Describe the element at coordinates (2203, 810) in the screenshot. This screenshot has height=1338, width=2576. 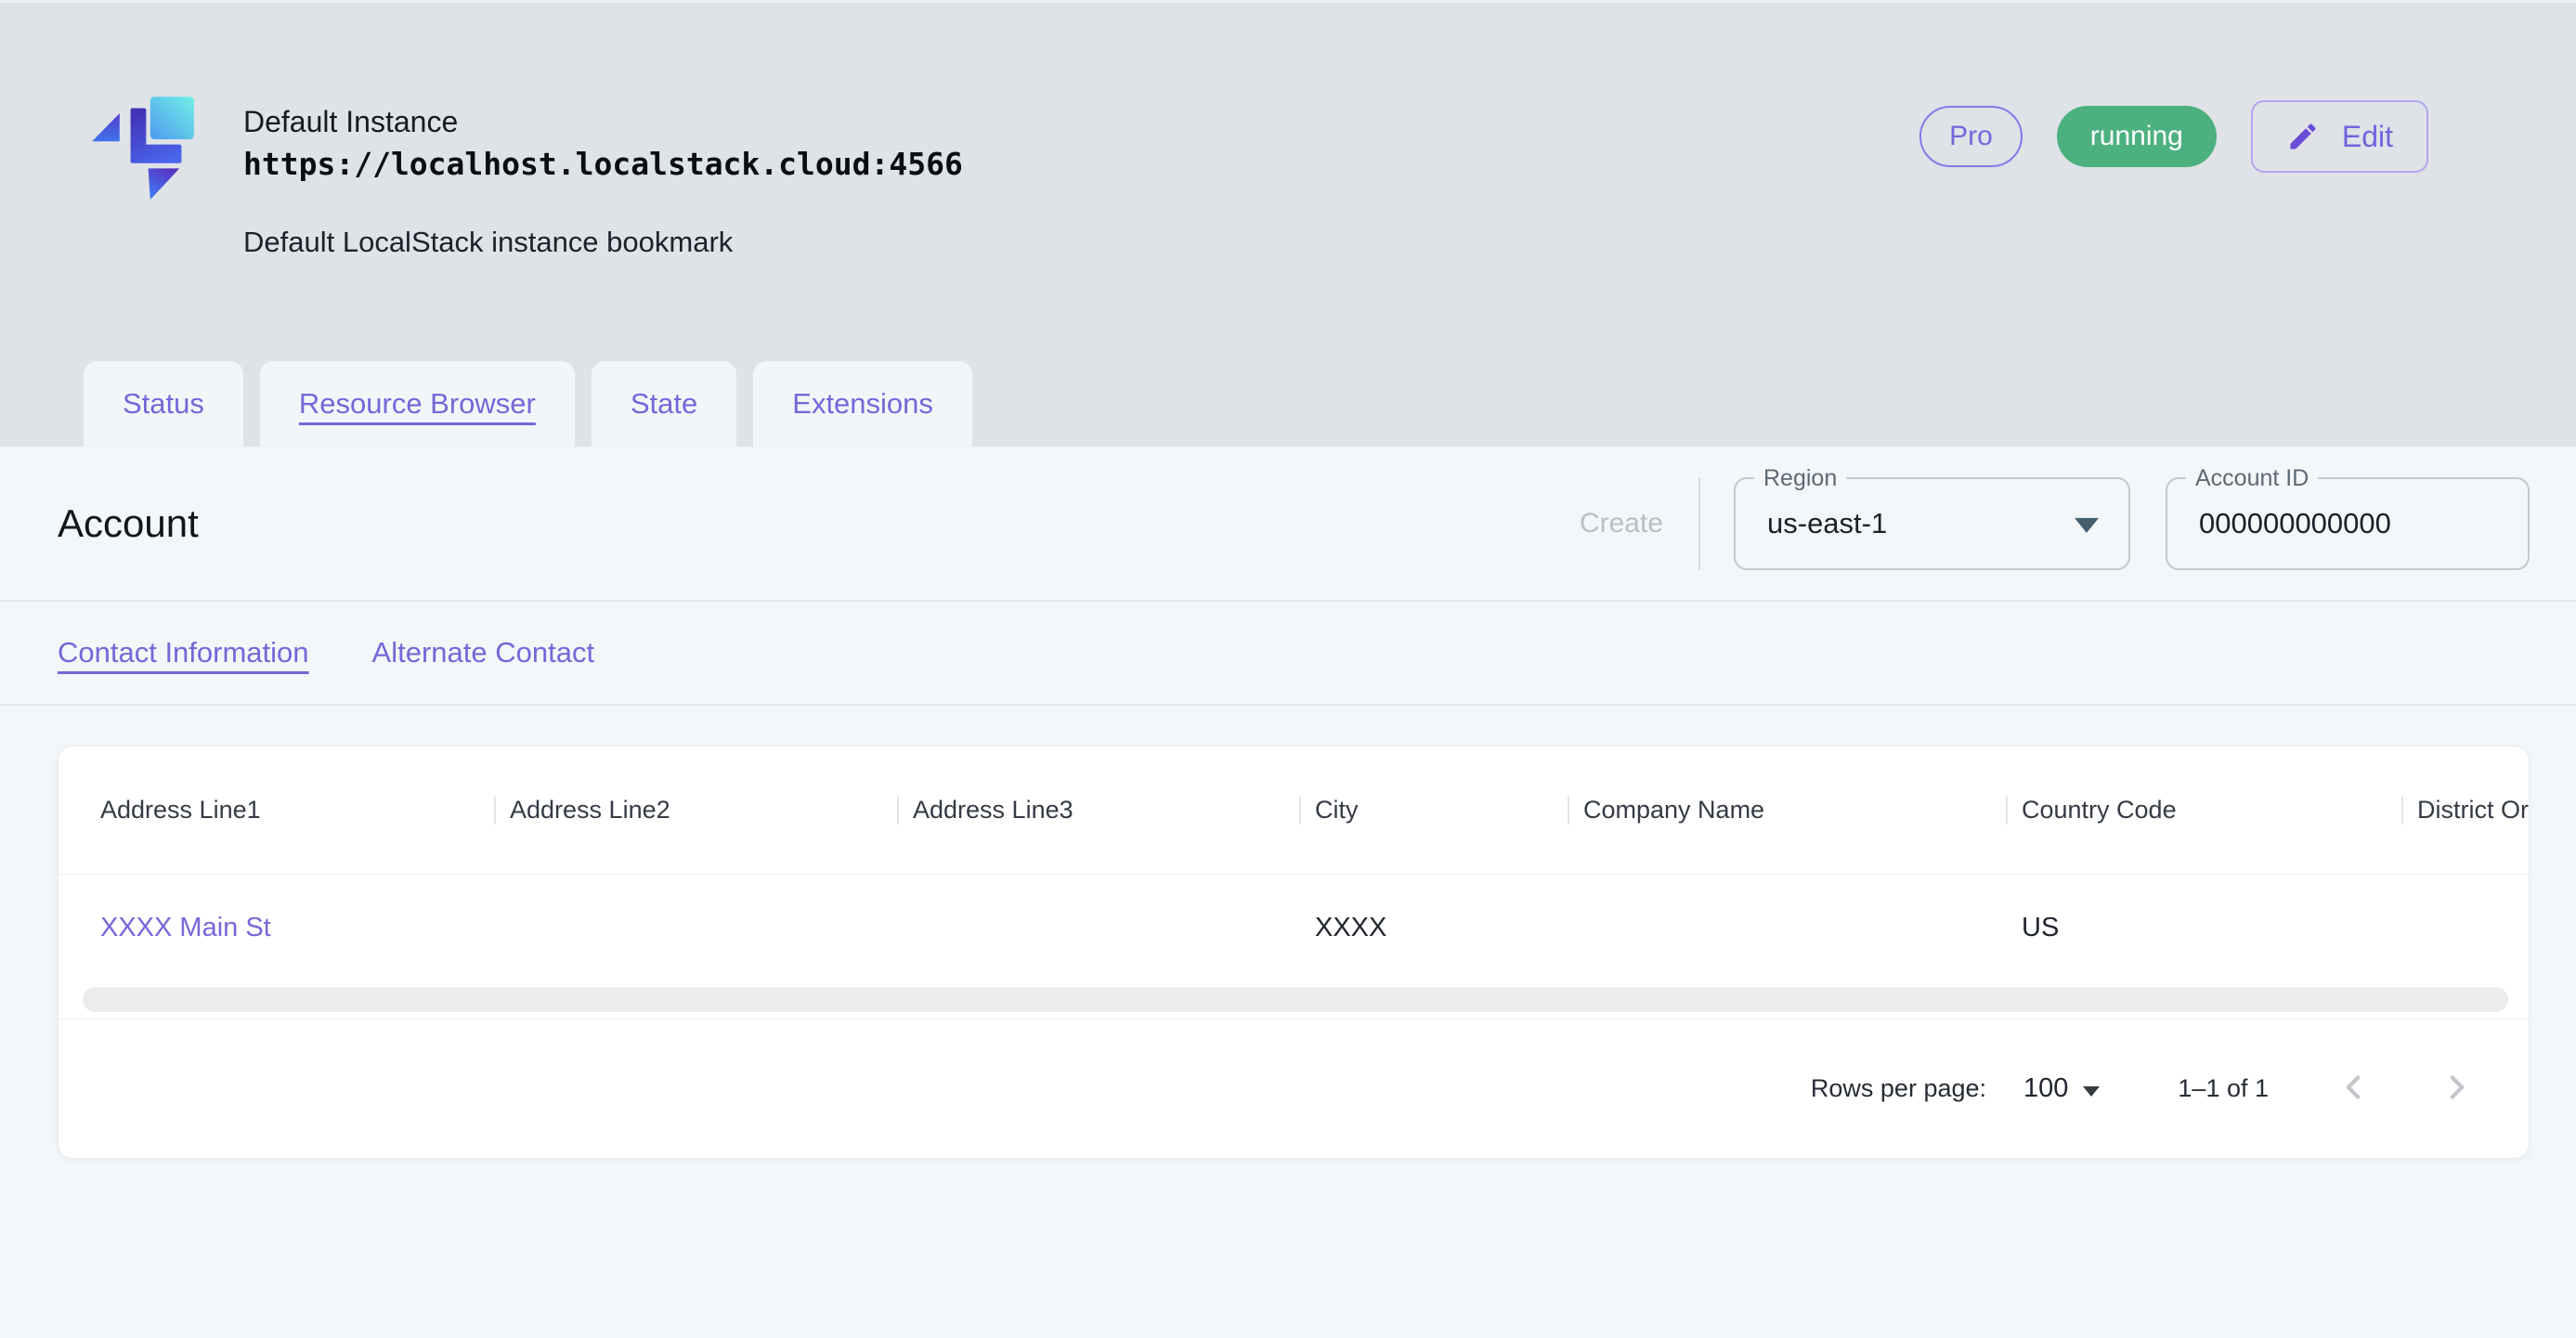
I see `column-header-country-code: Country Code` at that location.